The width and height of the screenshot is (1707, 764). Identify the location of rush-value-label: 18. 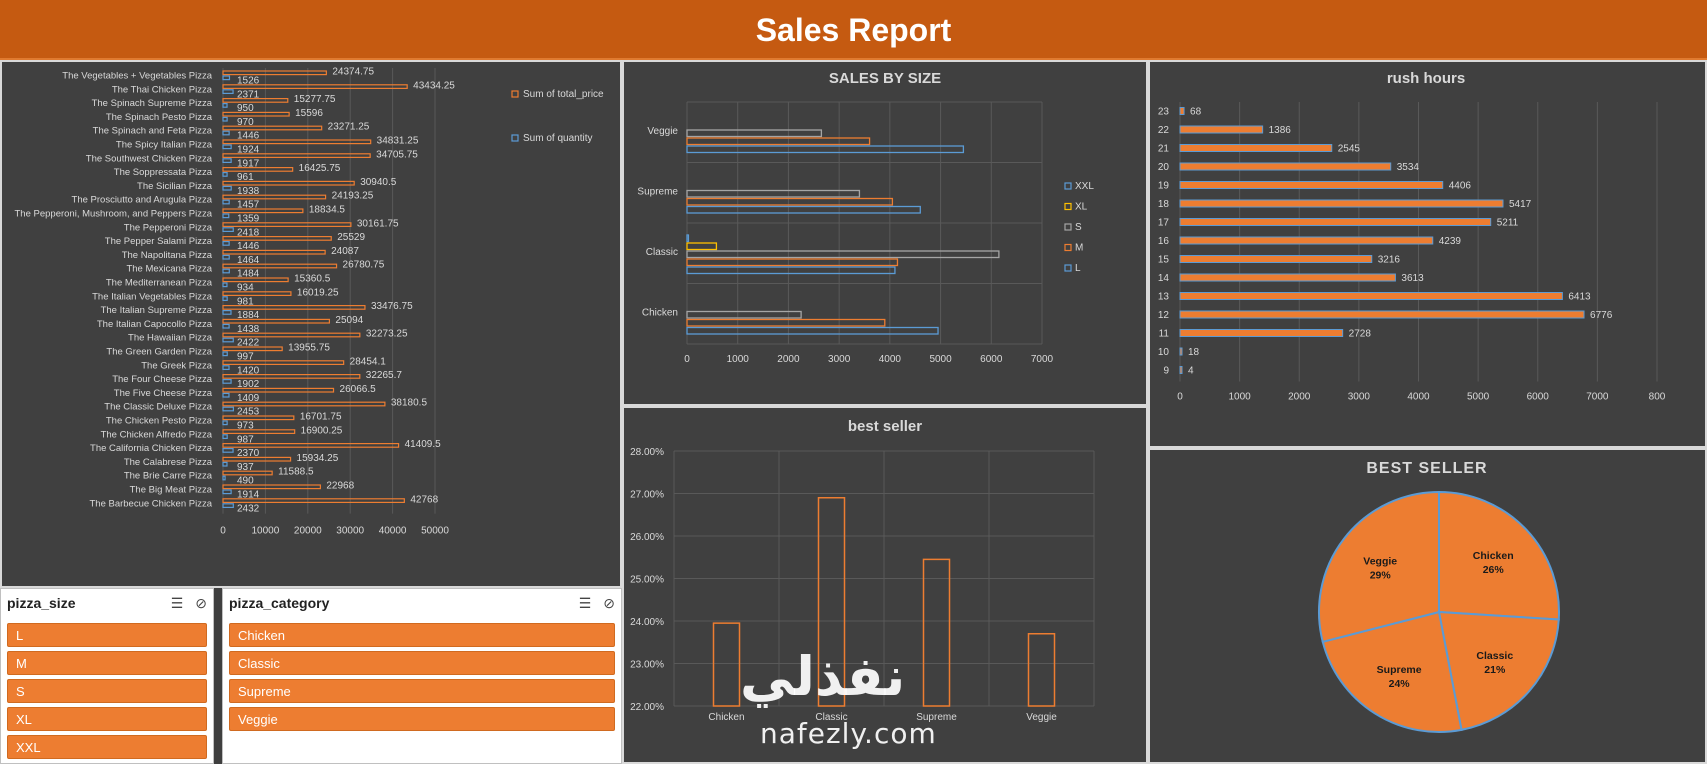
(1194, 352).